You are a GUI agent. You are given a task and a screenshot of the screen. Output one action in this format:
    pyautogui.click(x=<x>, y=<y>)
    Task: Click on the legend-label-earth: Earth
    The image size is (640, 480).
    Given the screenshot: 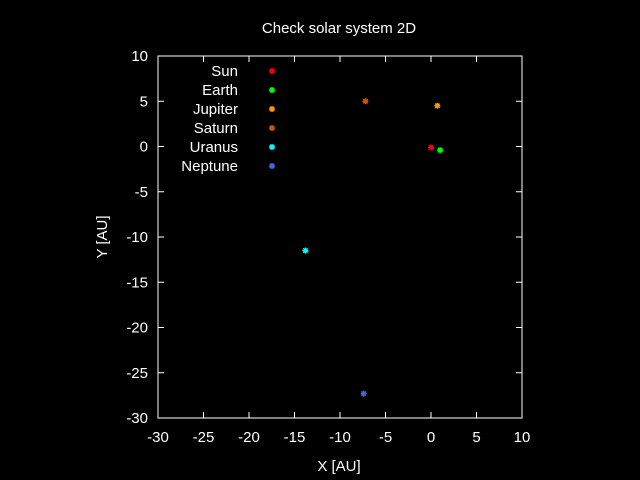 What is the action you would take?
    pyautogui.click(x=220, y=90)
    